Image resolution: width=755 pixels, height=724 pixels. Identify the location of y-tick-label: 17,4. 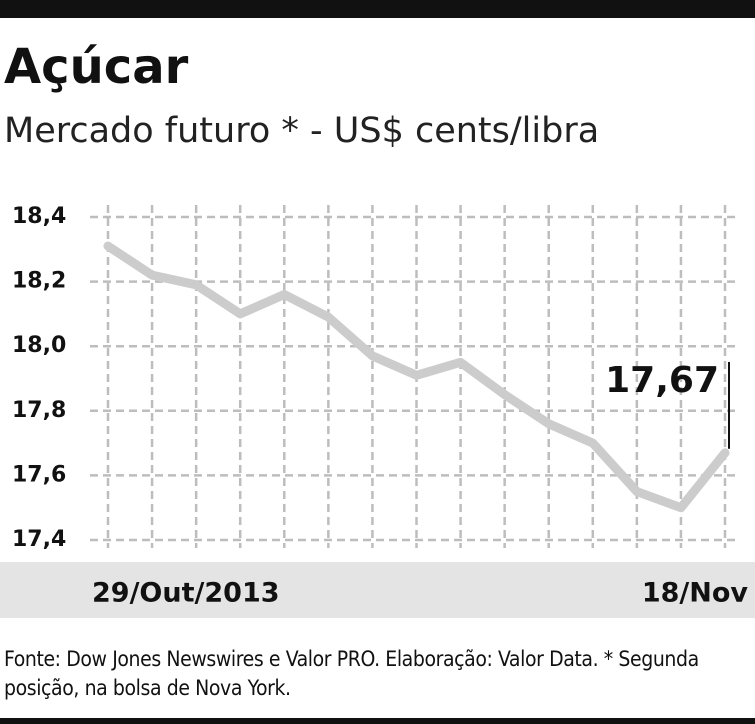
(39, 539).